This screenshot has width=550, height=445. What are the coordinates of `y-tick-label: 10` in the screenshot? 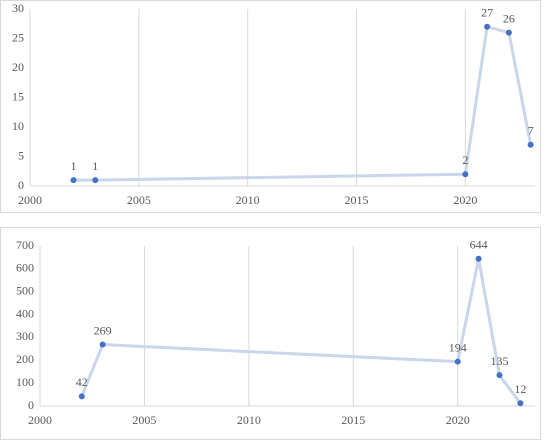 It's located at (18, 126).